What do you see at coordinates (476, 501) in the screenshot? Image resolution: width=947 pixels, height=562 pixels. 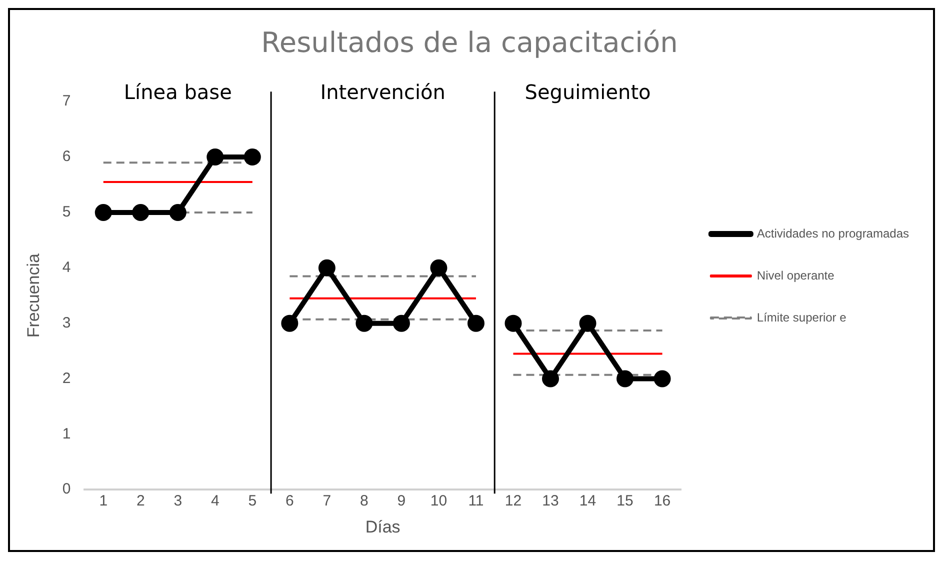 I see `x-tick-label: 11` at bounding box center [476, 501].